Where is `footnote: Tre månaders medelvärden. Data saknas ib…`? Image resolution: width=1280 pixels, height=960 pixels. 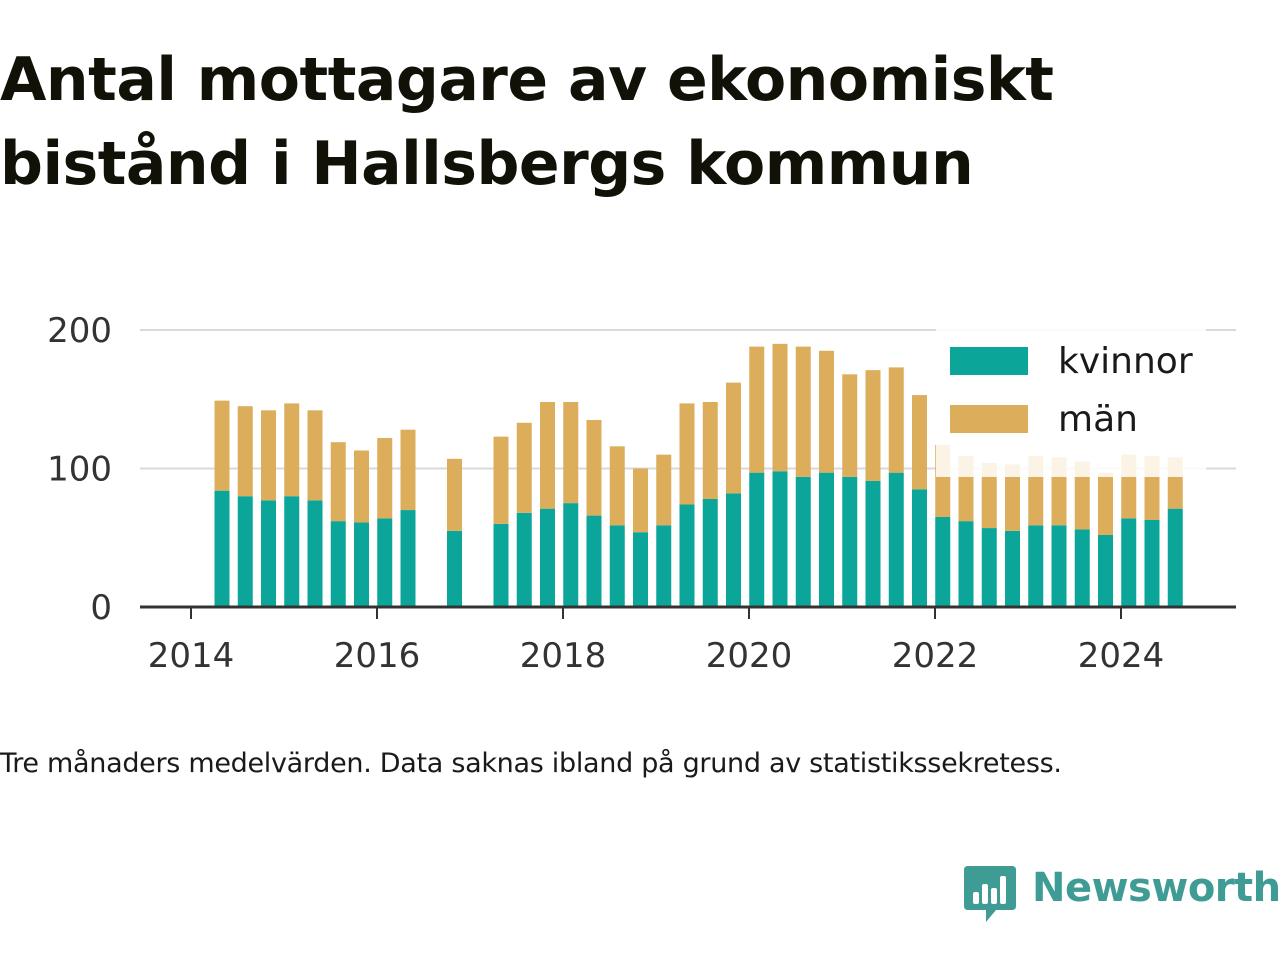 footnote: Tre månaders medelvärden. Data saknas ib… is located at coordinates (531, 763).